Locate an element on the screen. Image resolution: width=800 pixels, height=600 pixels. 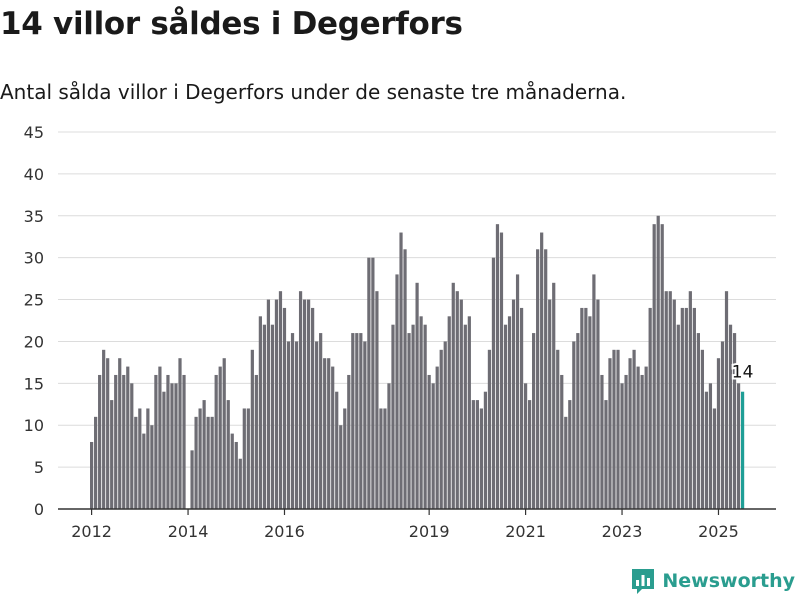
y-tick-label: 15 is located at coordinates (34, 383).